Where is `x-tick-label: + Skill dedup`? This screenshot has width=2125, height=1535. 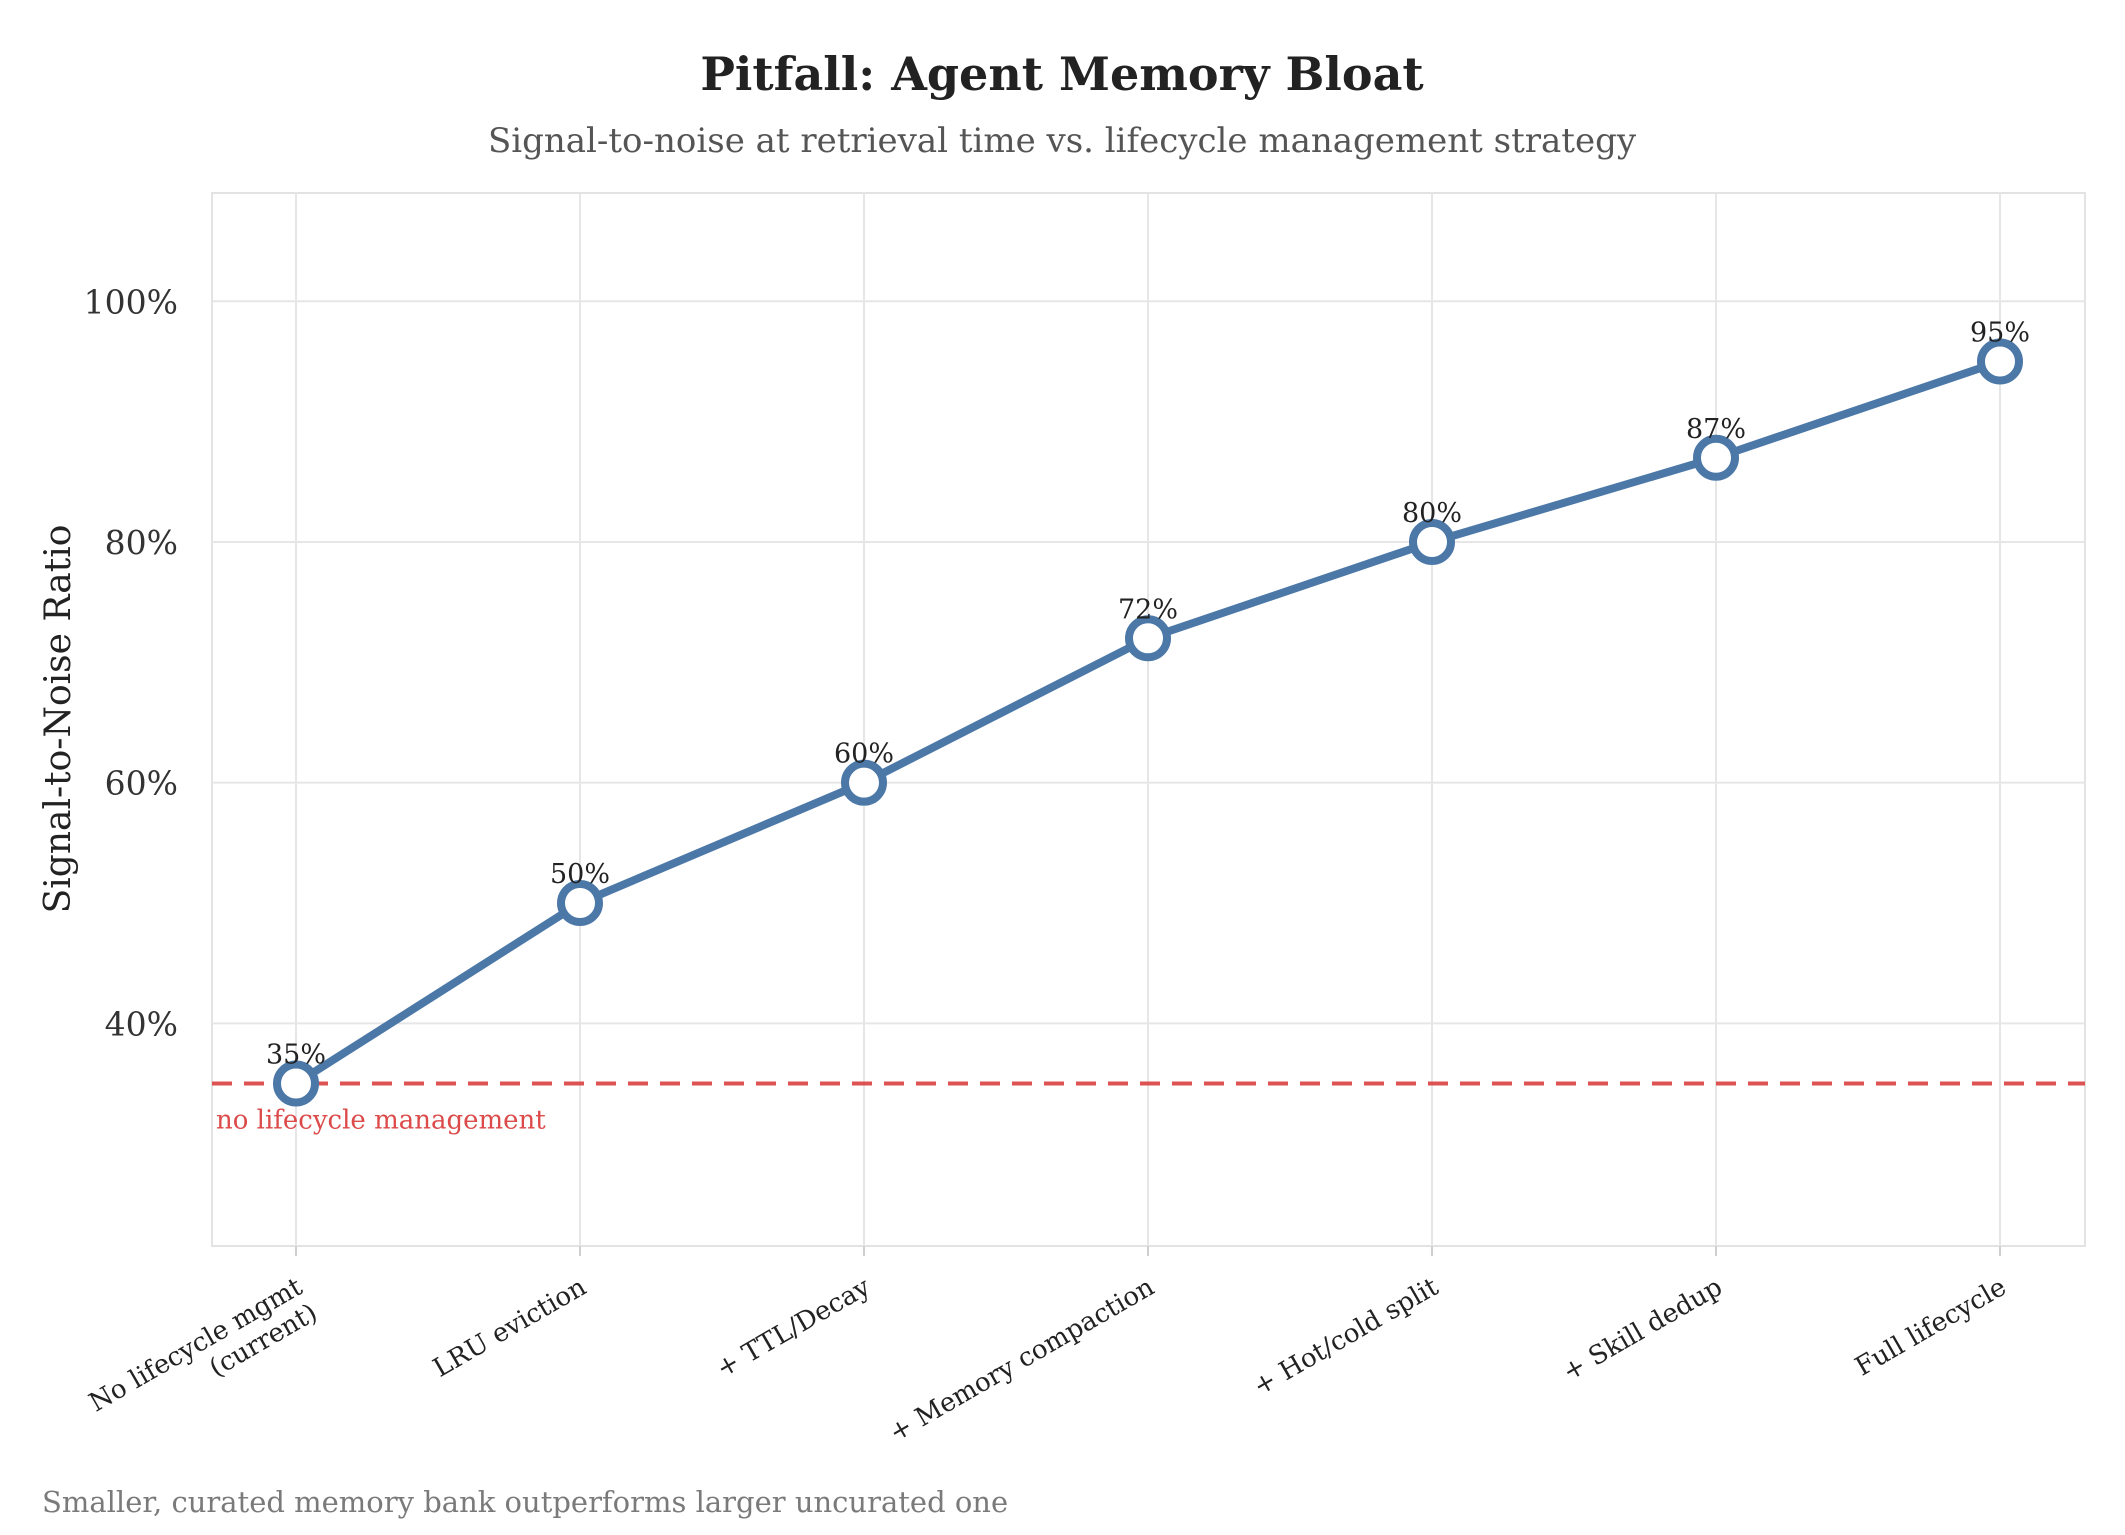 x-tick-label: + Skill dedup is located at coordinates (1643, 1329).